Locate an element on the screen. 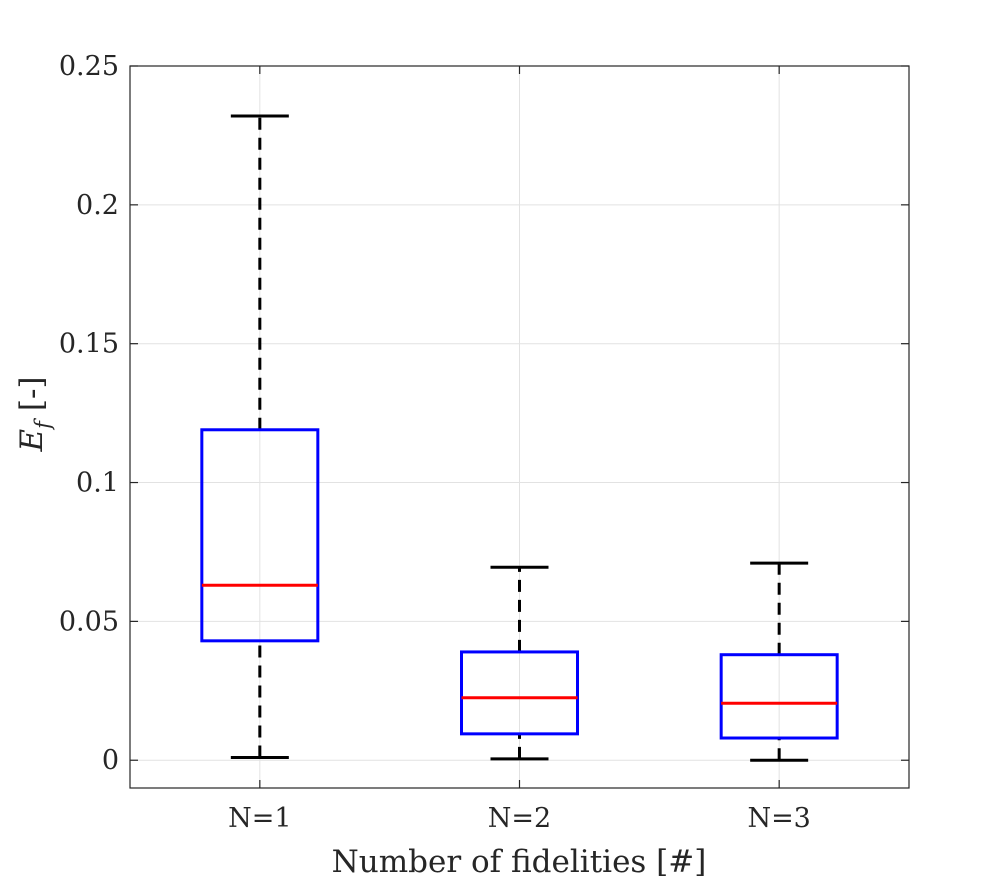  y-tick-label: 0.2 is located at coordinates (97, 205).